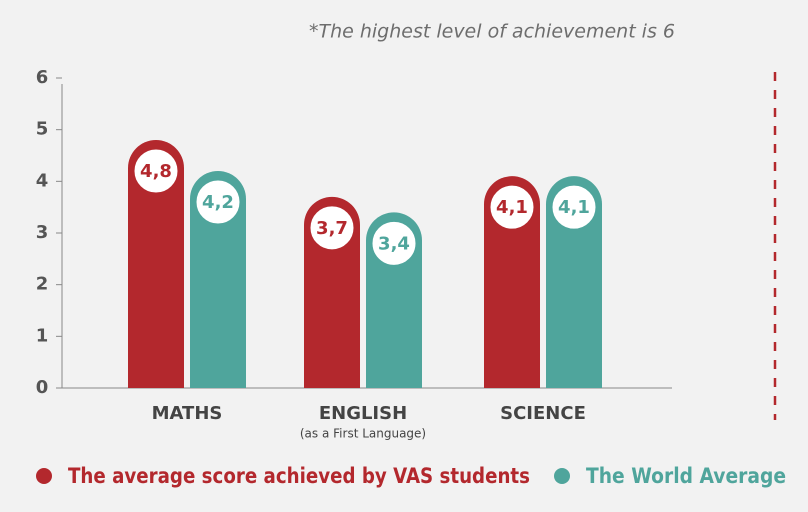 Image resolution: width=808 pixels, height=512 pixels. I want to click on x-tick-label: SCIENCE, so click(543, 413).